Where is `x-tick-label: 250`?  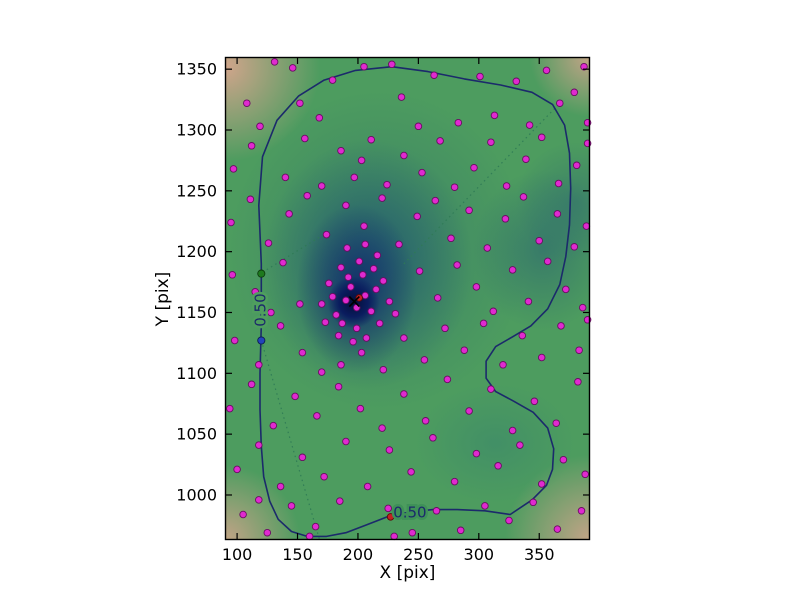
x-tick-label: 250 is located at coordinates (418, 554).